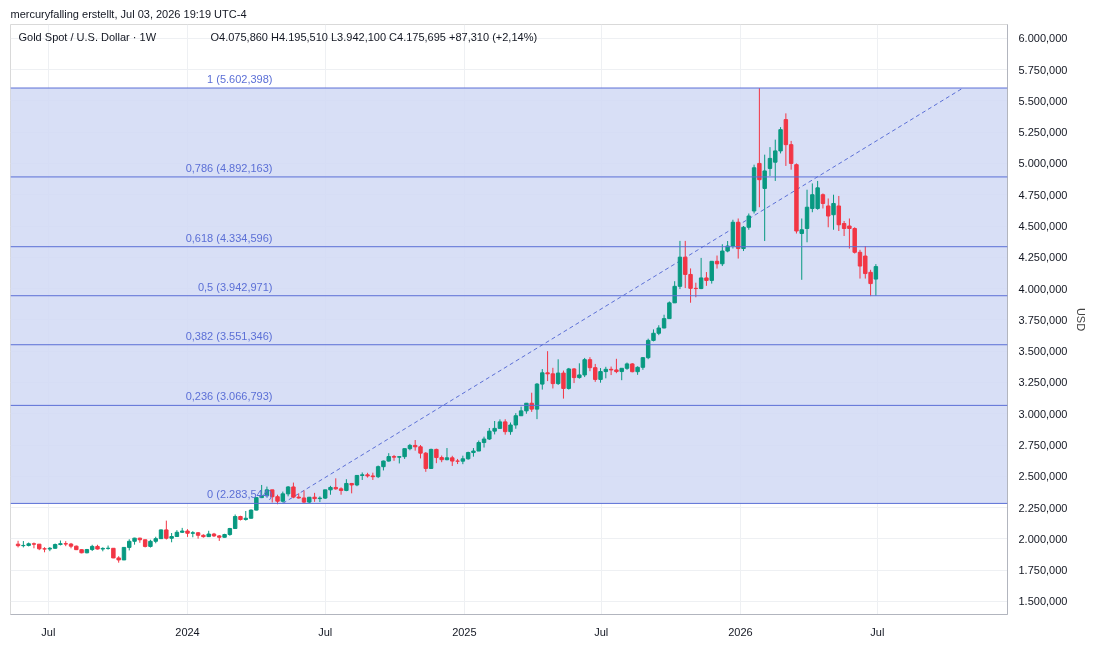 Image resolution: width=1100 pixels, height=656 pixels. I want to click on y-tick-label: 4.250,000, so click(1043, 257).